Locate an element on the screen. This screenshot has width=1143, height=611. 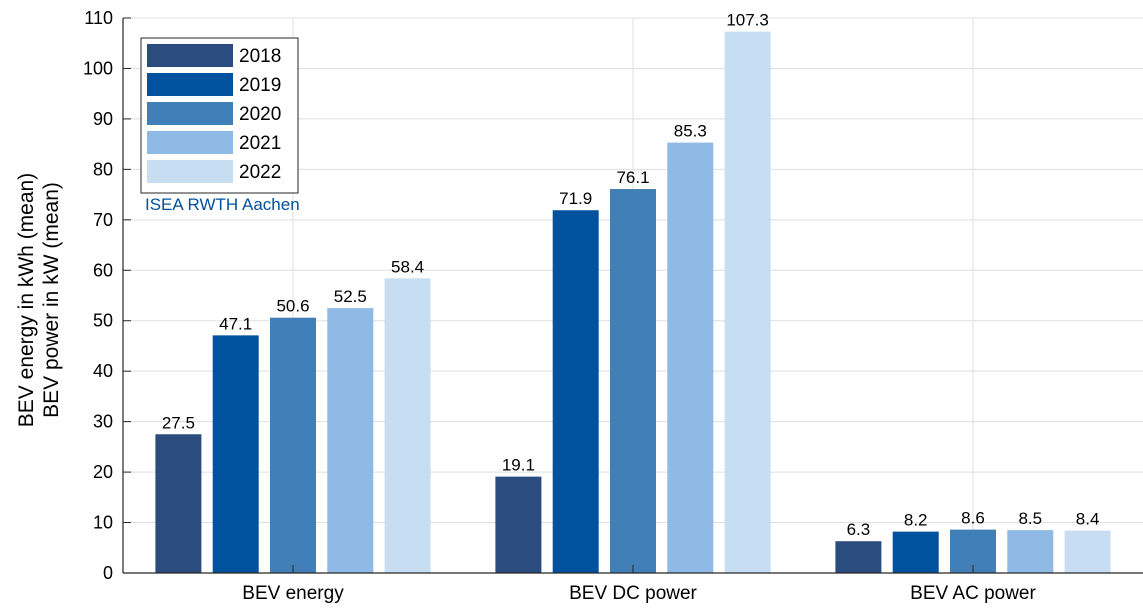
legend-label: 2019 is located at coordinates (260, 85).